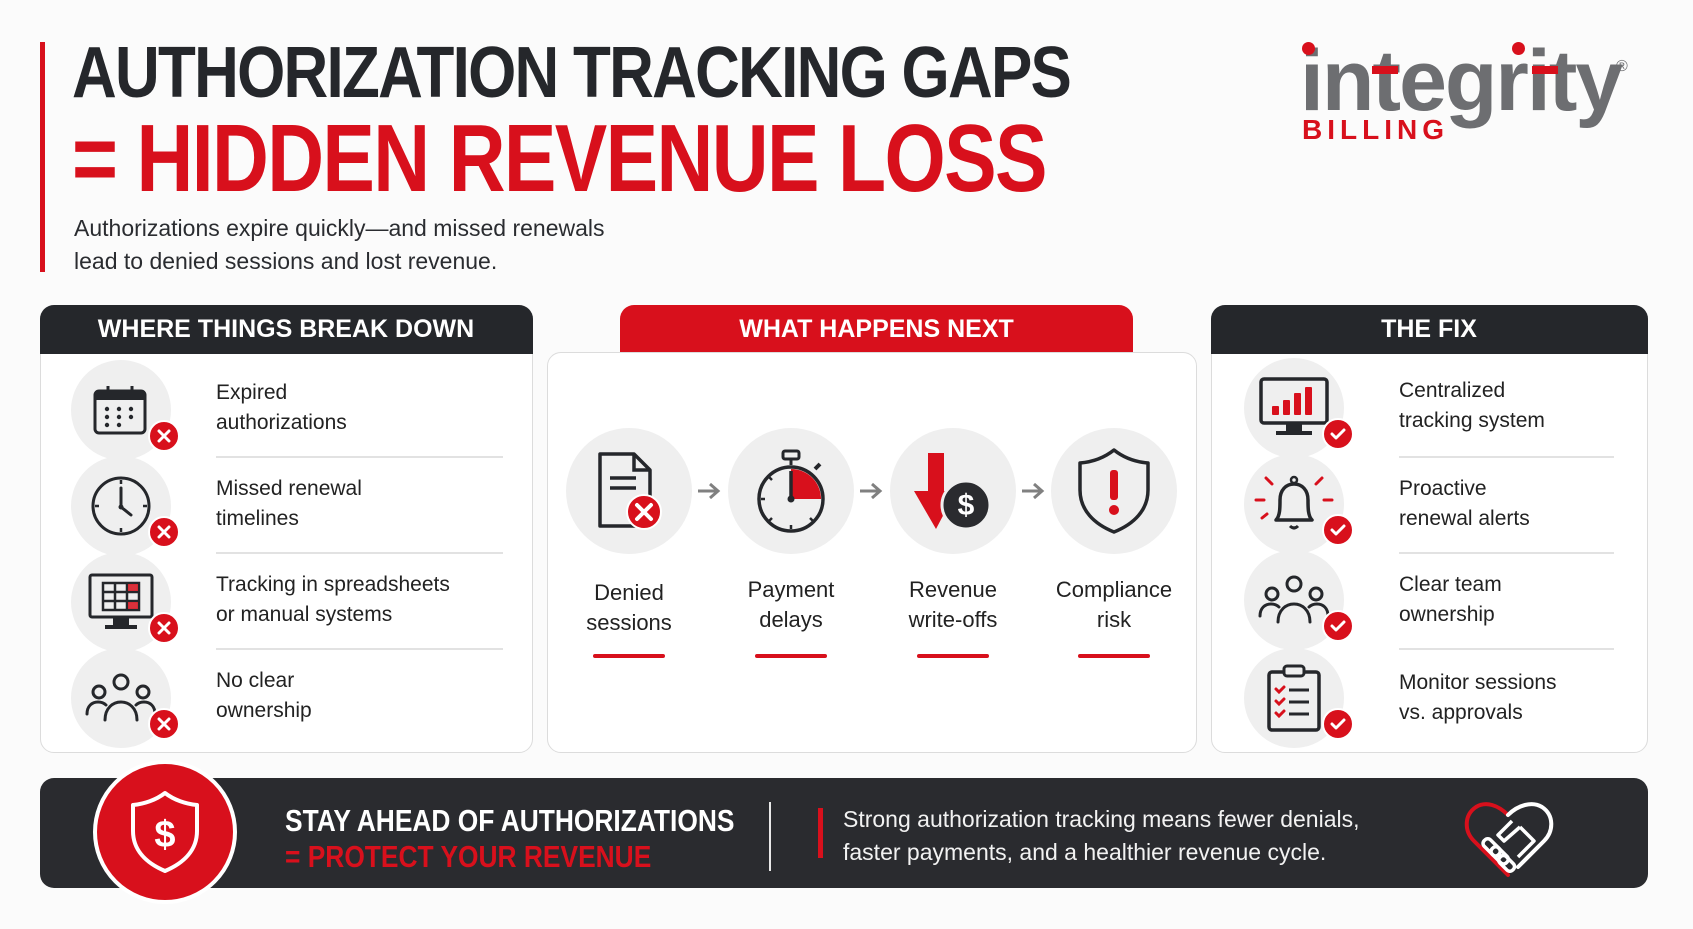 The height and width of the screenshot is (929, 1693). Describe the element at coordinates (1375, 129) in the screenshot. I see `logo-billing: BILLING` at that location.